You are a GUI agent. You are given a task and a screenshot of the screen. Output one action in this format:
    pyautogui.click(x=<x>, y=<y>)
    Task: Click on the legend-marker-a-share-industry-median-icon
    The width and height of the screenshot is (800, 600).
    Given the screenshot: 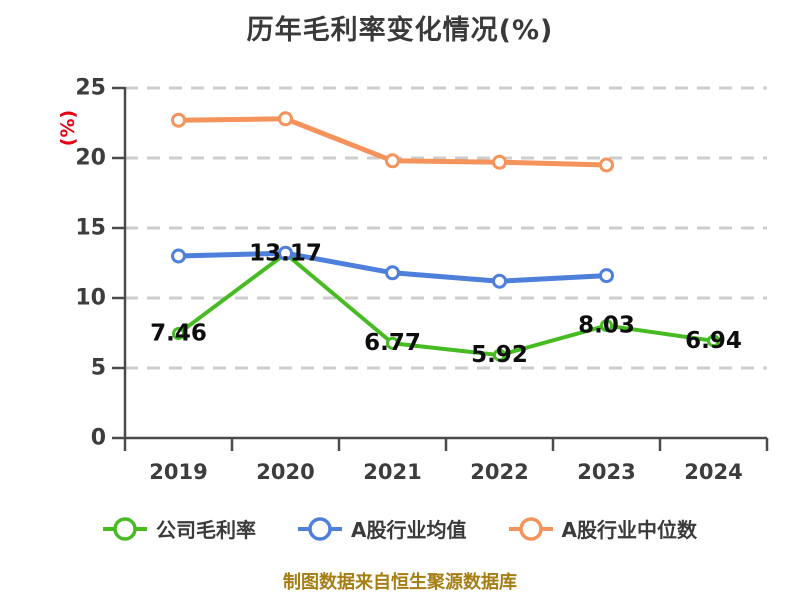 What is the action you would take?
    pyautogui.click(x=530, y=528)
    